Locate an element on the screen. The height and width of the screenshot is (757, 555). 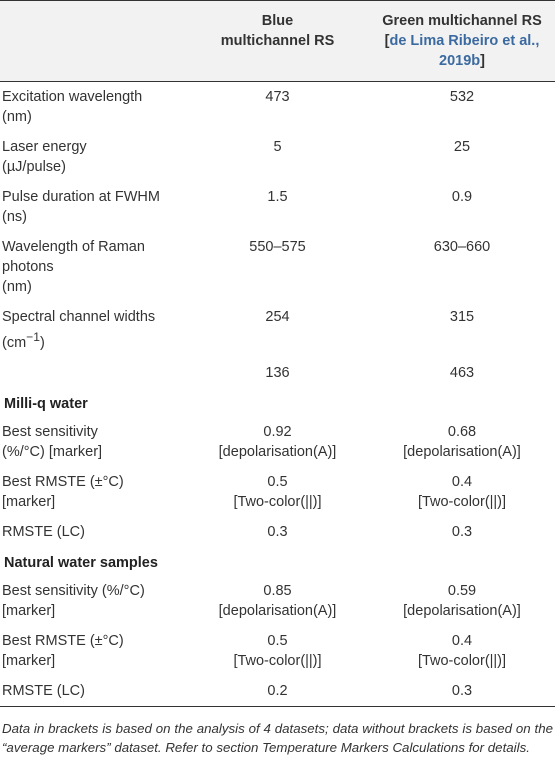
blue-value: 1.5 is located at coordinates (277, 197).